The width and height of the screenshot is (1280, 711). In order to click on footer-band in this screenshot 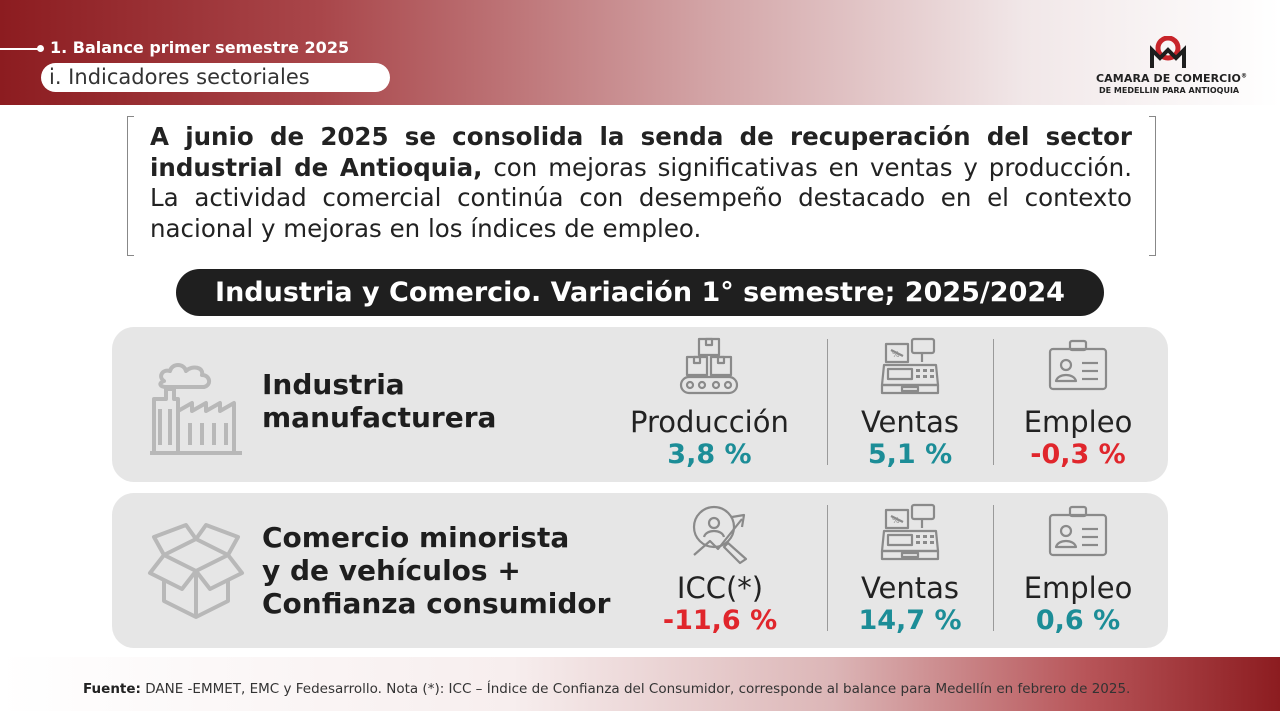, I will do `click(640, 684)`.